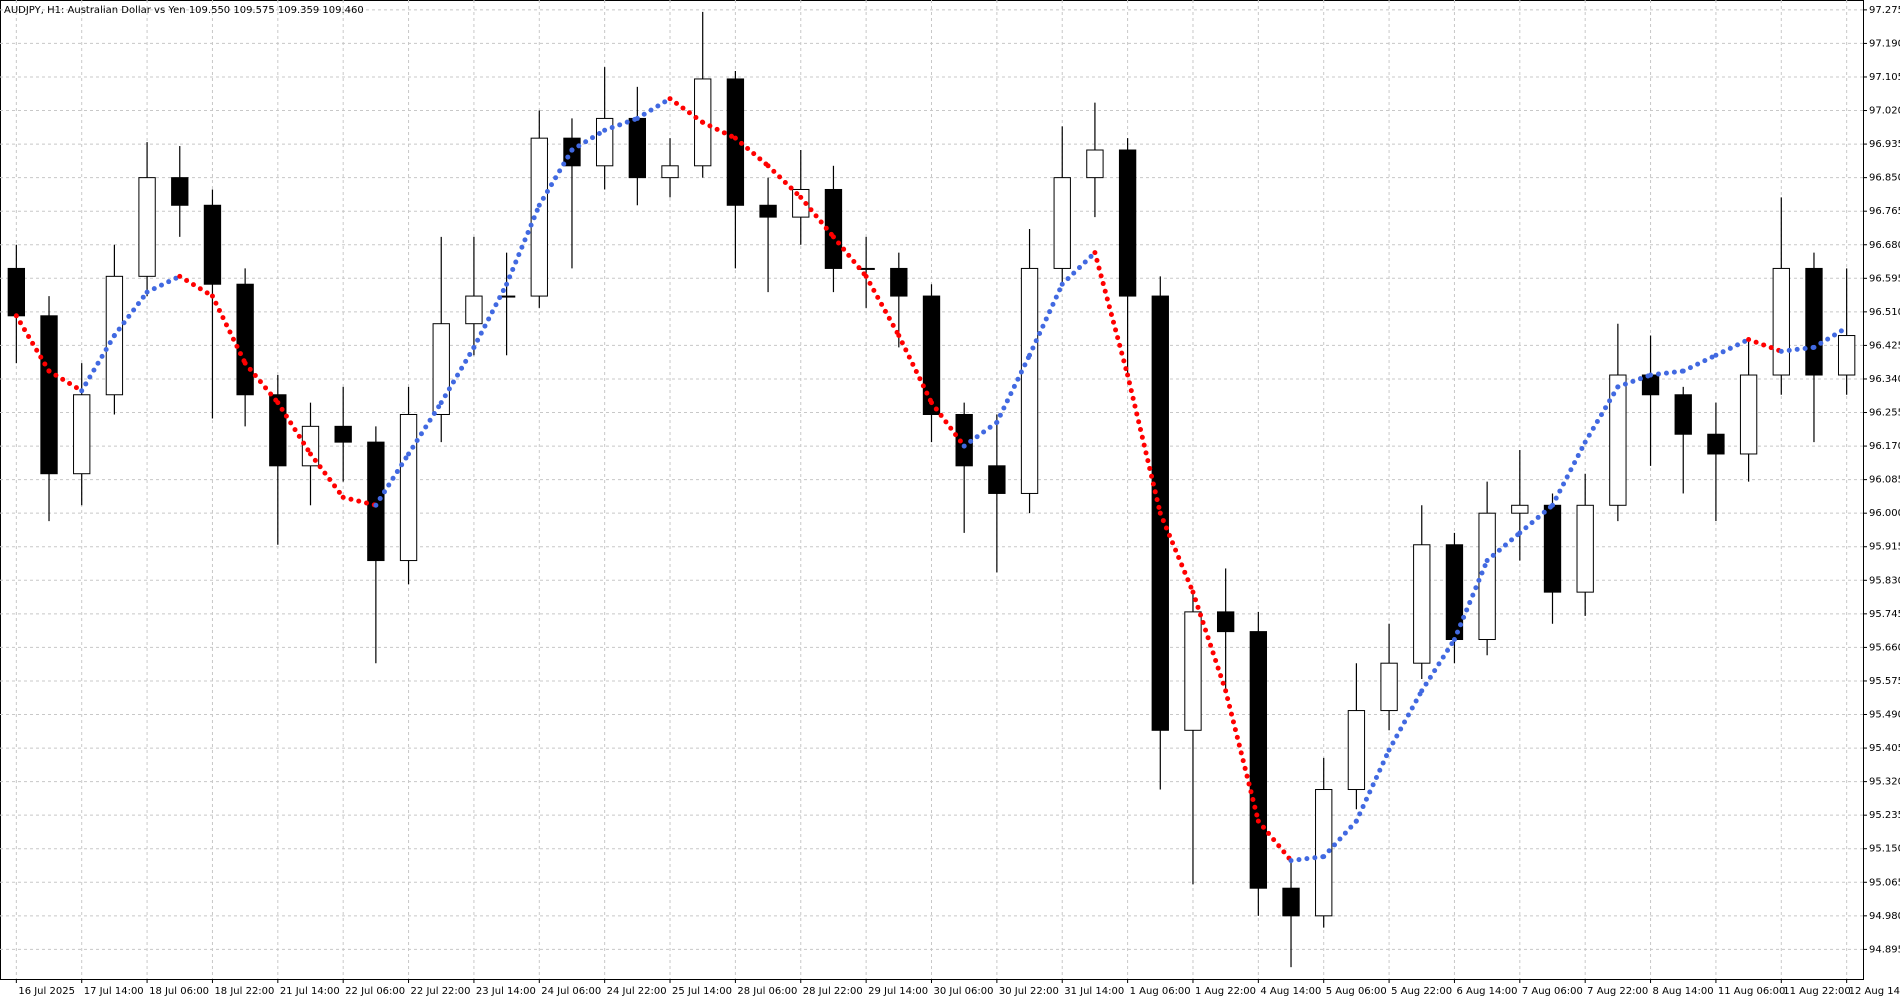  I want to click on y-tick-label: 96.850, so click(1884, 178).